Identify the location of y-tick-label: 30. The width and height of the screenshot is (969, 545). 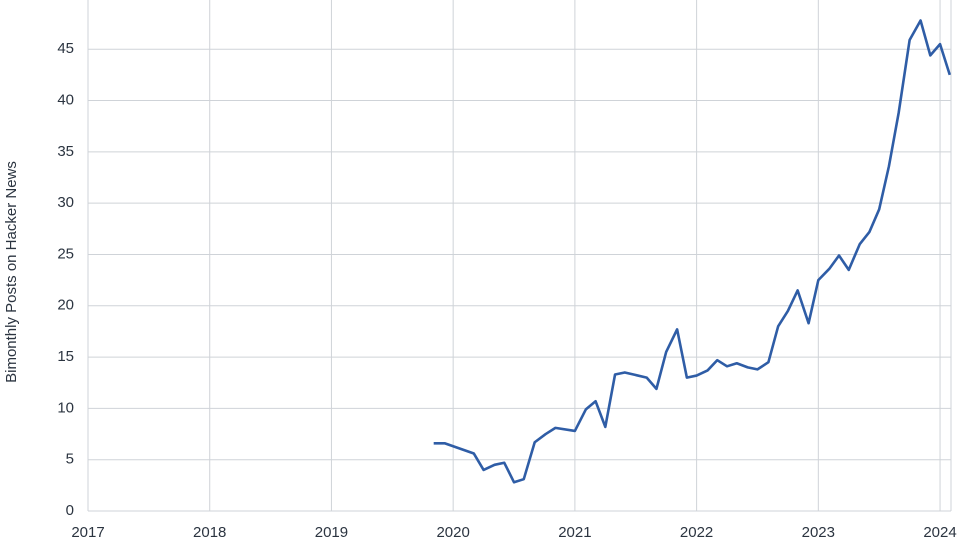
(65, 202).